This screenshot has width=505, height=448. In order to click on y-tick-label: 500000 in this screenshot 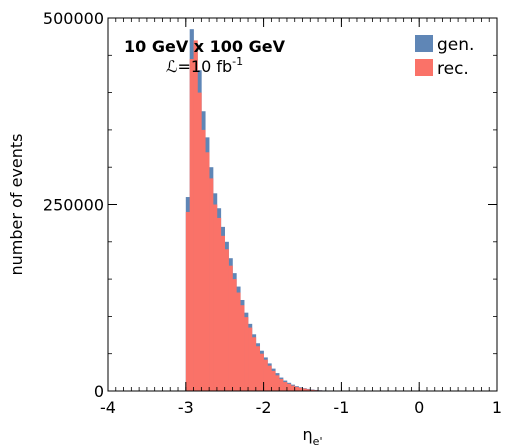, I will do `click(73, 18)`.